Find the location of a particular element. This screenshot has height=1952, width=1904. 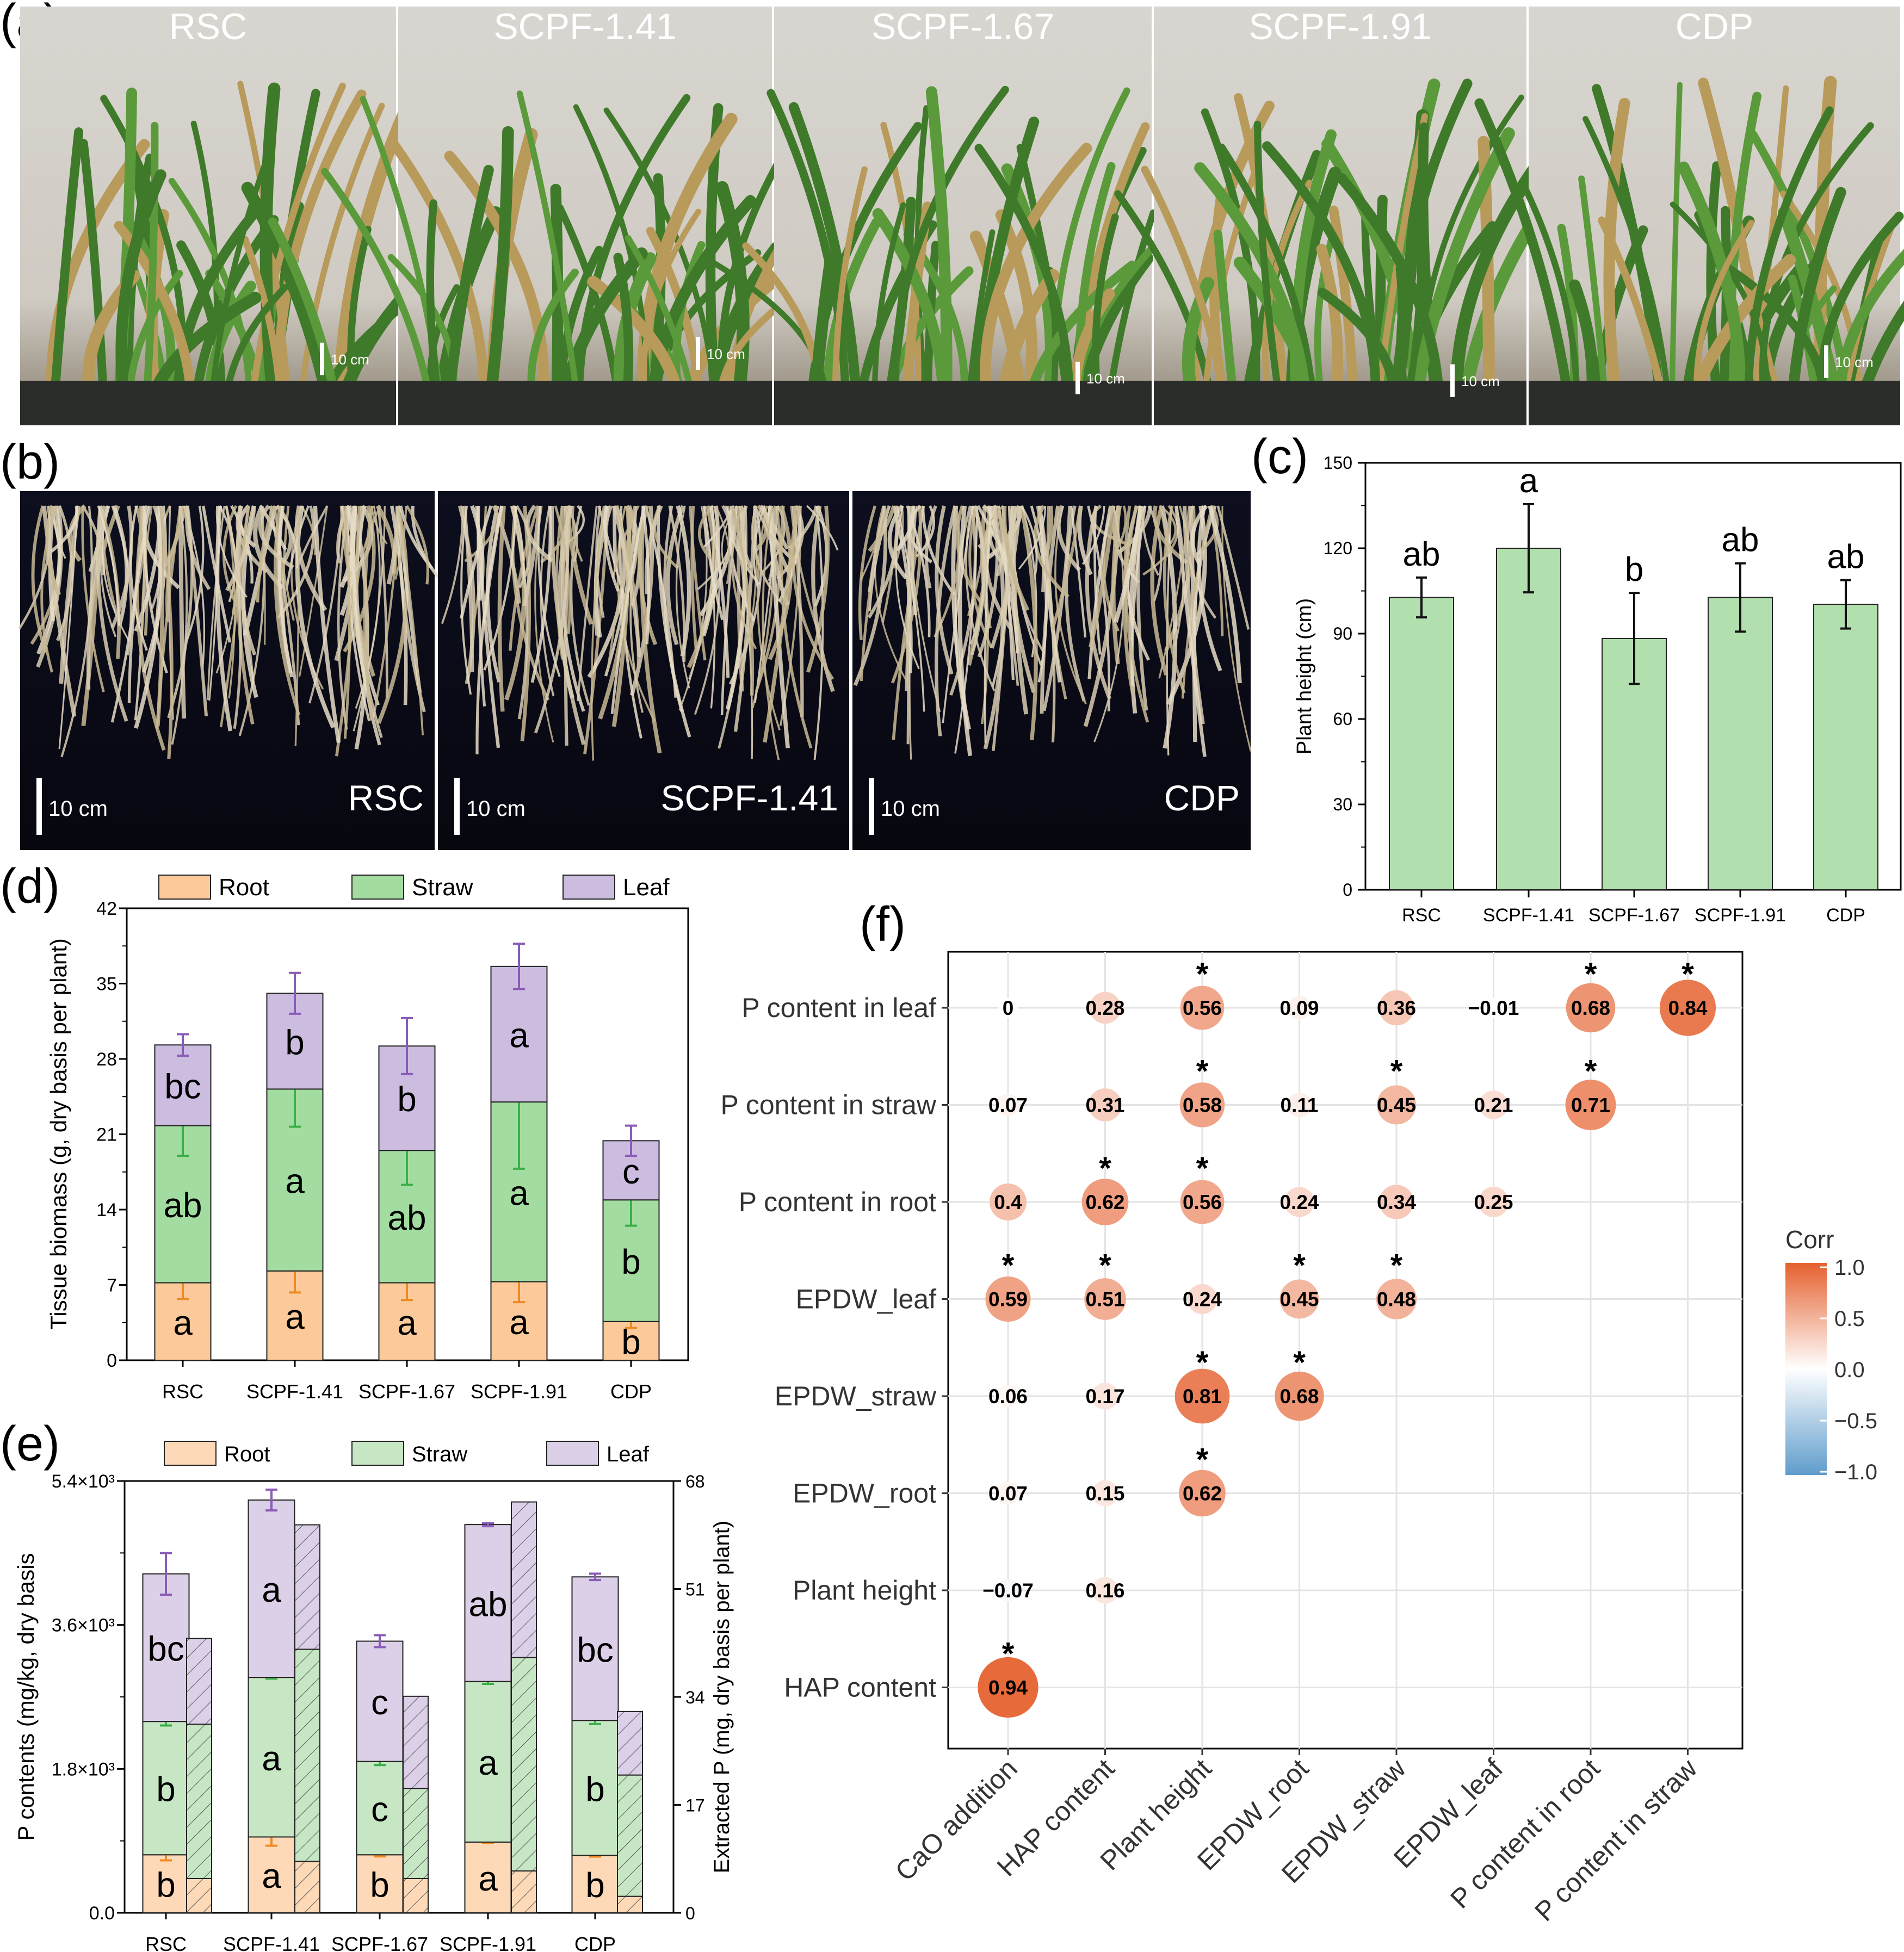

correlation-cell: −0.01 is located at coordinates (1493, 1008).